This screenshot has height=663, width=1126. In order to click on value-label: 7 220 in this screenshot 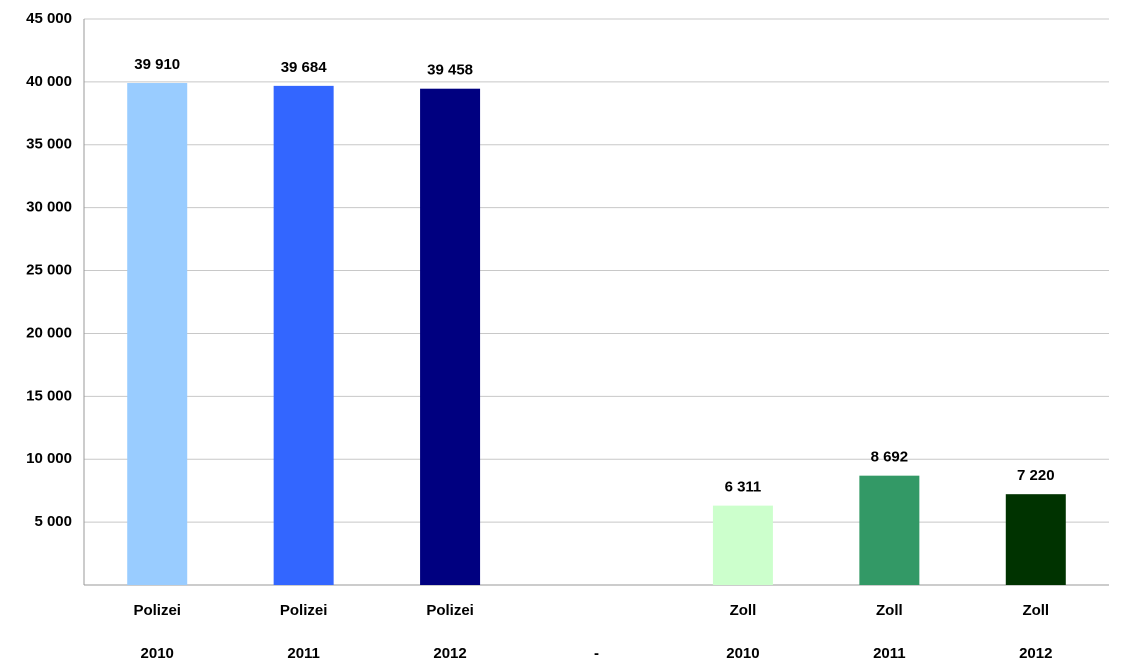, I will do `click(1036, 475)`.